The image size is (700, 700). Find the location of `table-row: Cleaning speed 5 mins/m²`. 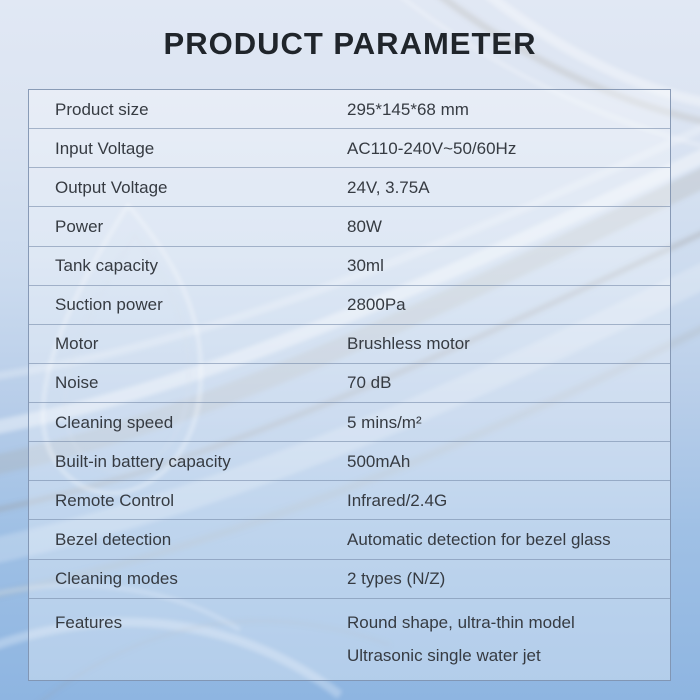

table-row: Cleaning speed 5 mins/m² is located at coordinates (349, 421).